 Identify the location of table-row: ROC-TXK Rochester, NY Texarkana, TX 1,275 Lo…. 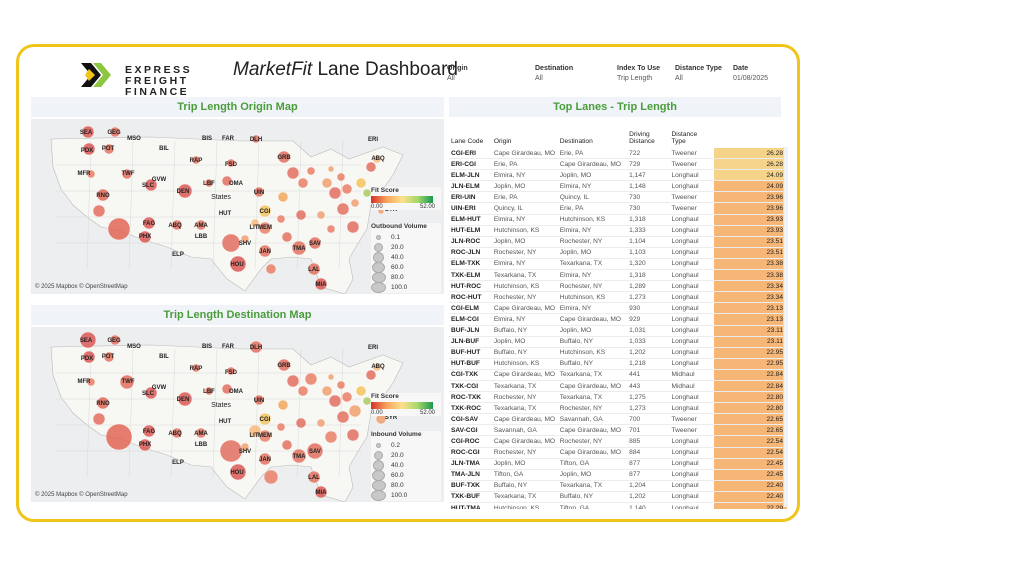
(618, 397).